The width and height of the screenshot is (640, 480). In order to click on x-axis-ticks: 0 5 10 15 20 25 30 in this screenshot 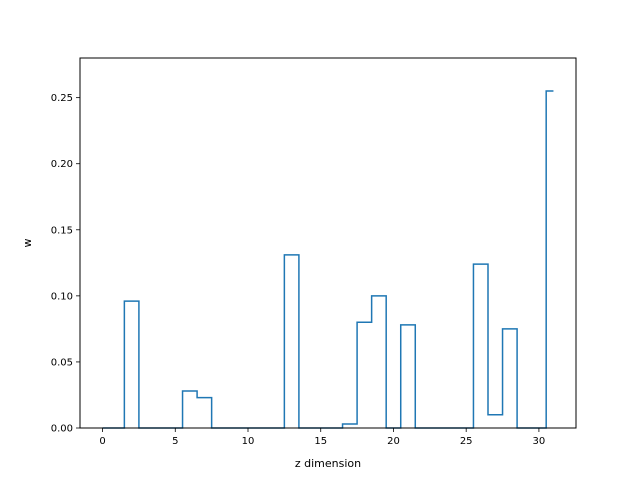, I will do `click(322, 437)`.